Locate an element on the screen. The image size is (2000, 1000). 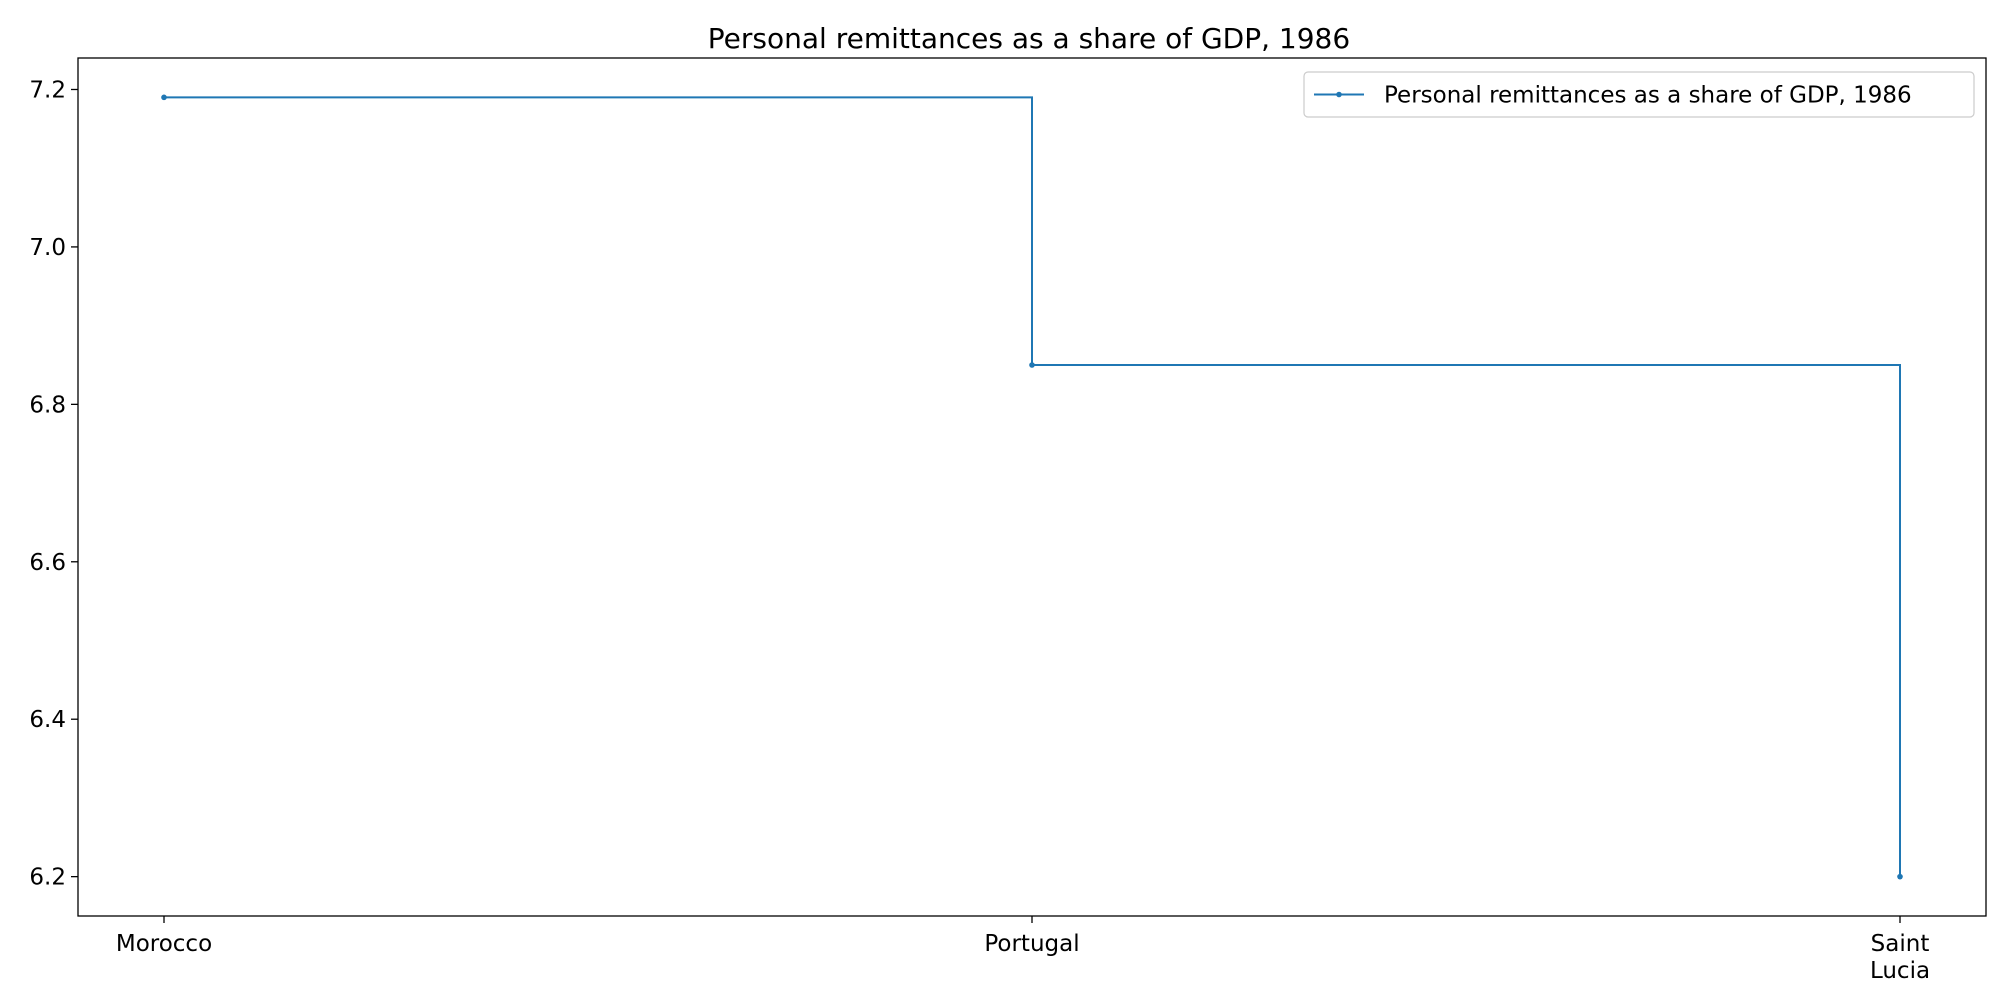
y-tick-label: 7.2 is located at coordinates (47, 90).